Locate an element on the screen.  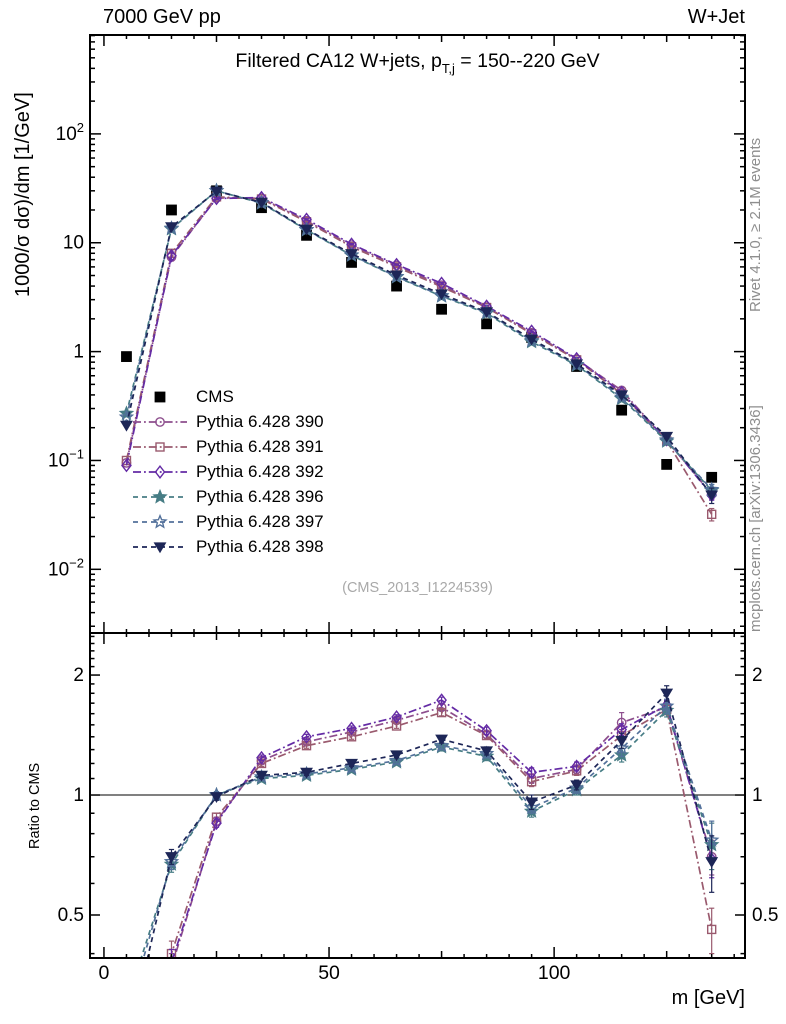
ratio-ytick-label-right: 0.5 is located at coordinates (765, 915).